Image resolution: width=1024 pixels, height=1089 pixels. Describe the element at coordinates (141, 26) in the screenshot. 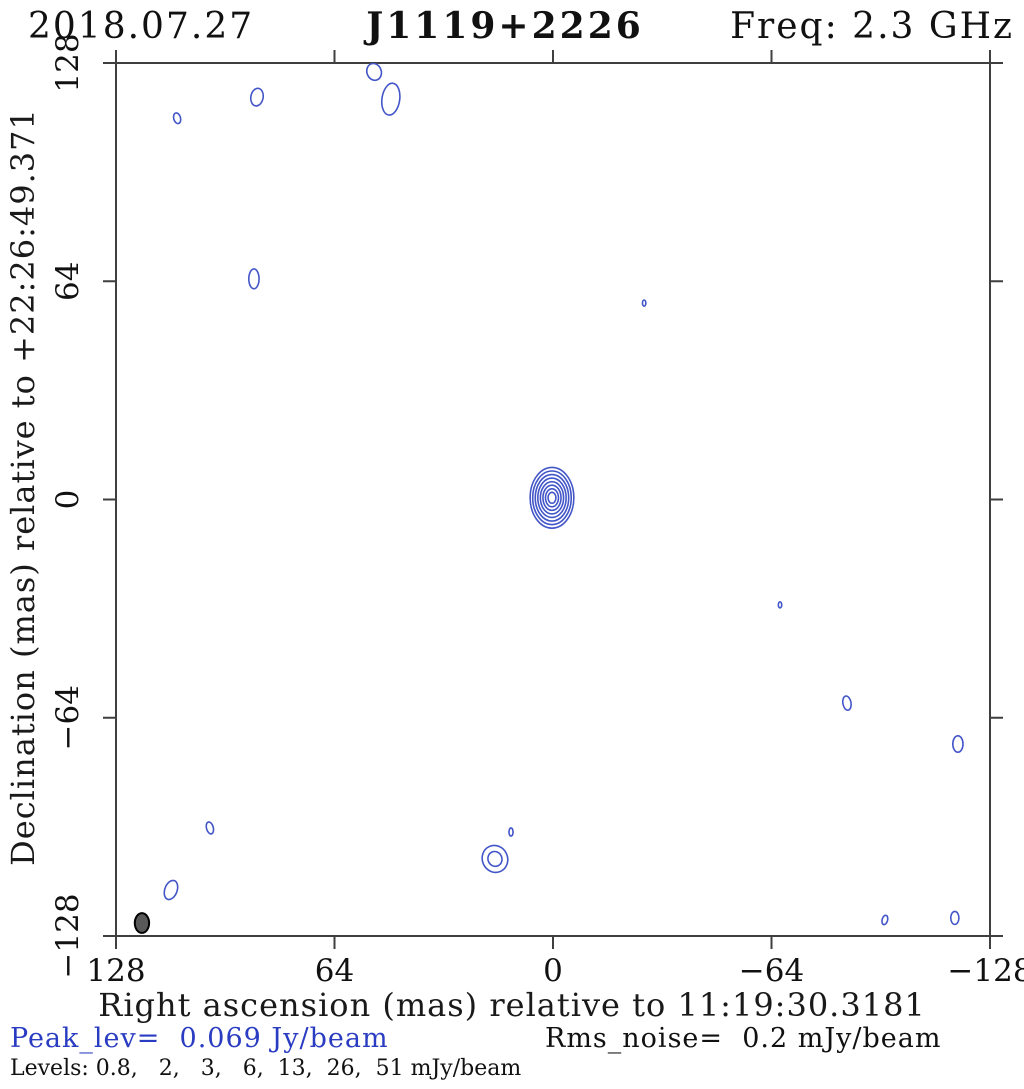

I see `epoch-date: 2018.07.27` at that location.